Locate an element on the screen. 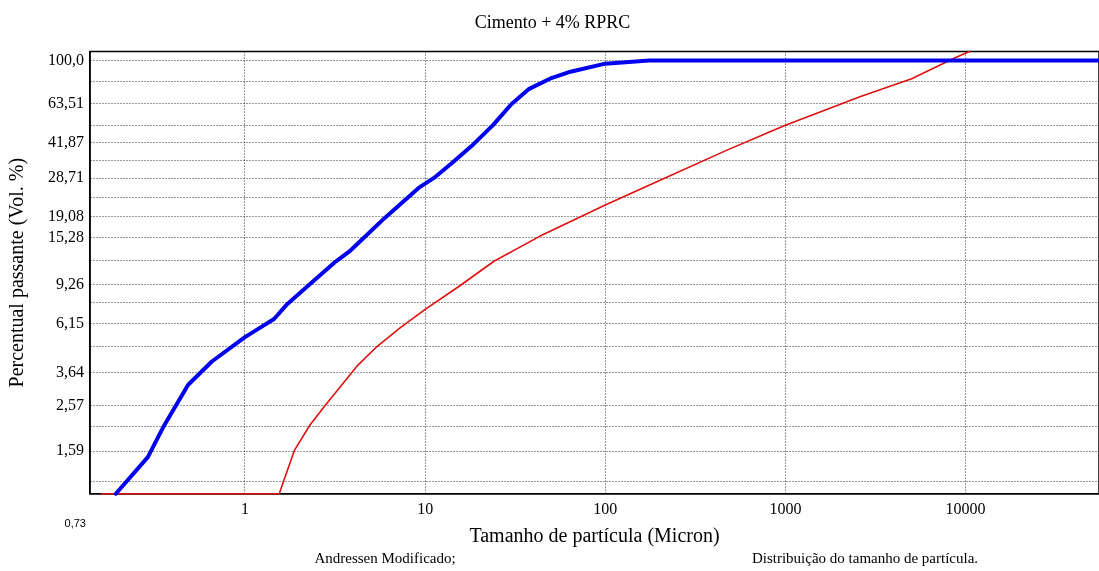 The width and height of the screenshot is (1099, 571). y-tick-label: 15,28 is located at coordinates (66, 236).